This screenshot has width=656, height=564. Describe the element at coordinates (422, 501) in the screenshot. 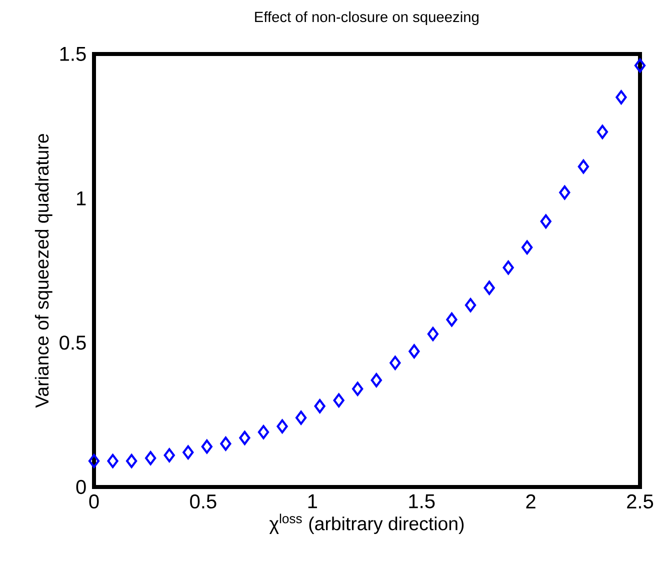

I see `x-tick-label: 1.5` at that location.